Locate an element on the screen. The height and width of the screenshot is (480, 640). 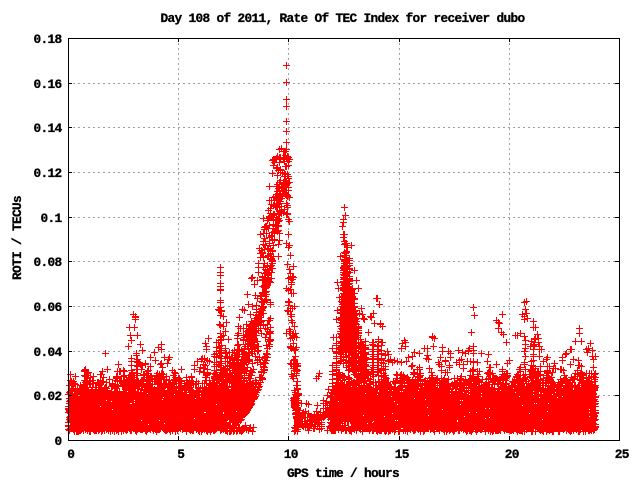
svg-text: 0.04 is located at coordinates (48, 352).